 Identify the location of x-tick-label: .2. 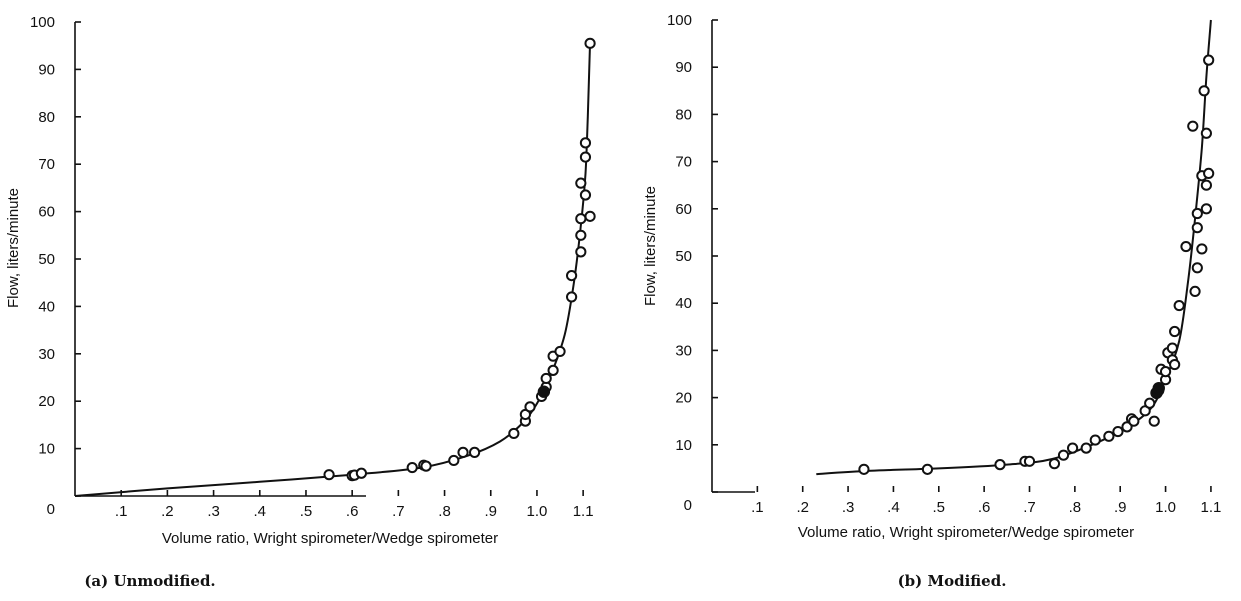
(167, 511).